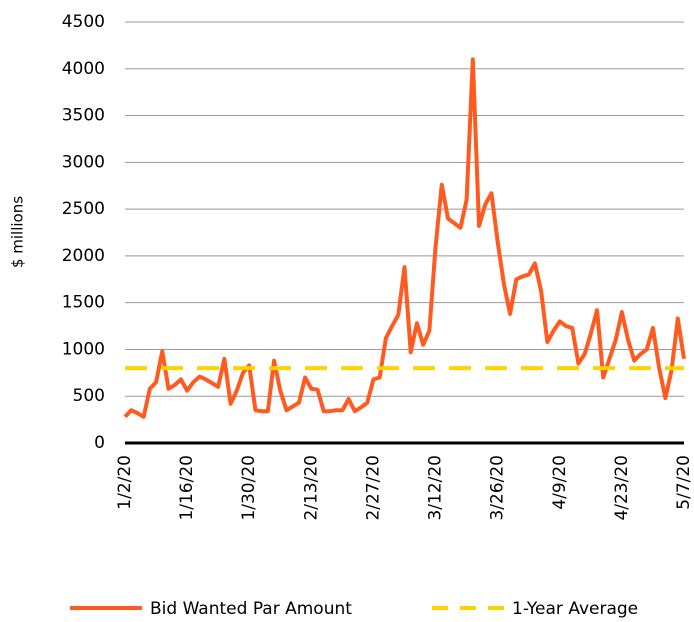 This screenshot has height=622, width=694. What do you see at coordinates (18, 232) in the screenshot?
I see `y-axis-label: $ millions` at bounding box center [18, 232].